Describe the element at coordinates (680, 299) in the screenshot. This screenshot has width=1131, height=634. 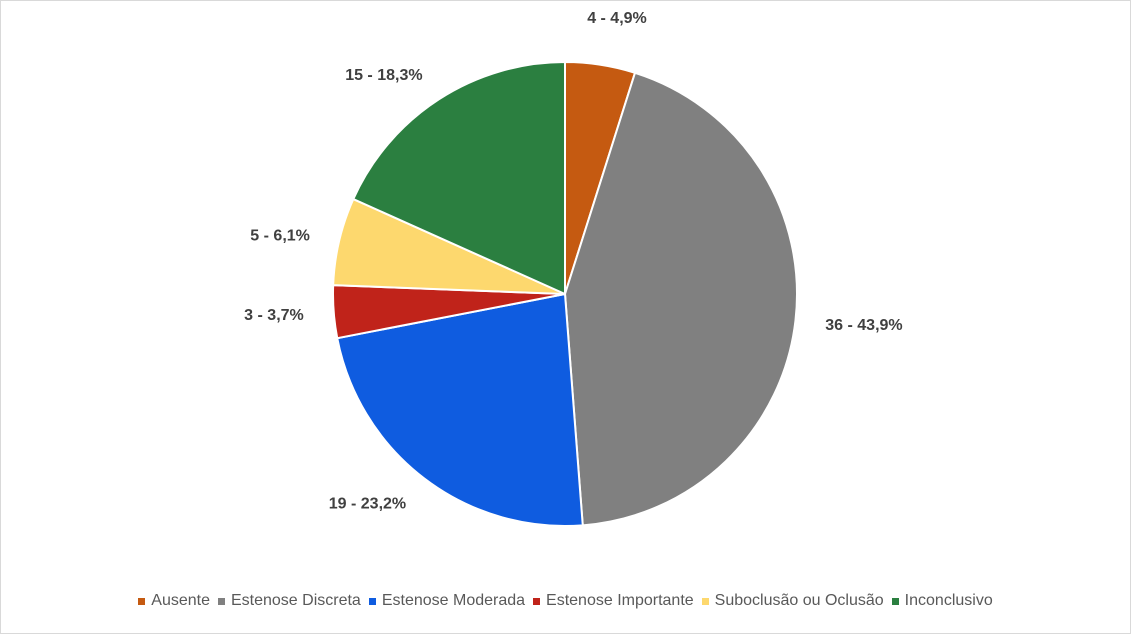
I see `pie-slice-estenose-discreta` at that location.